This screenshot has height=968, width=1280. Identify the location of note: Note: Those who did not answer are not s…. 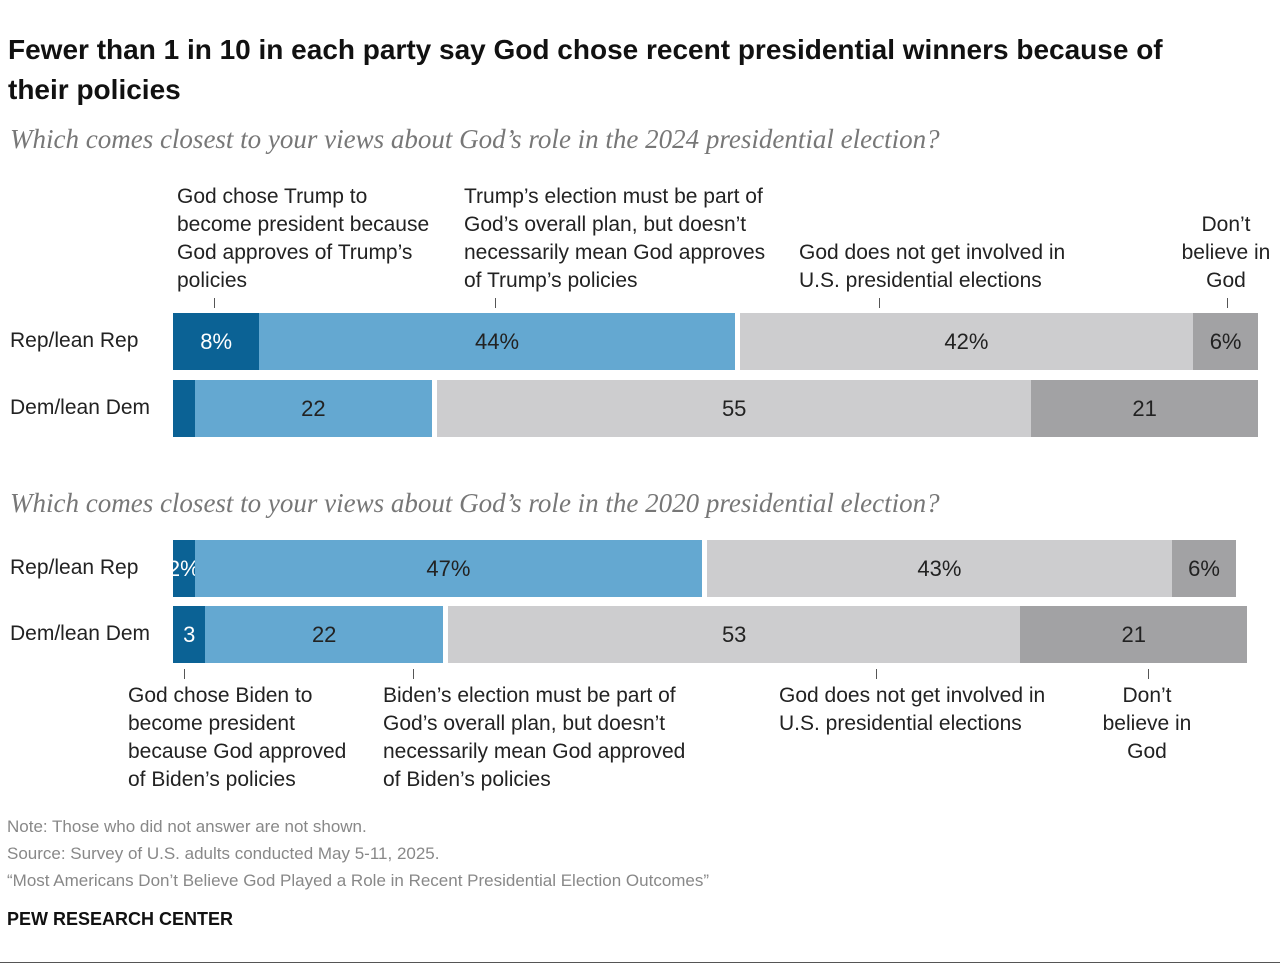
(187, 826).